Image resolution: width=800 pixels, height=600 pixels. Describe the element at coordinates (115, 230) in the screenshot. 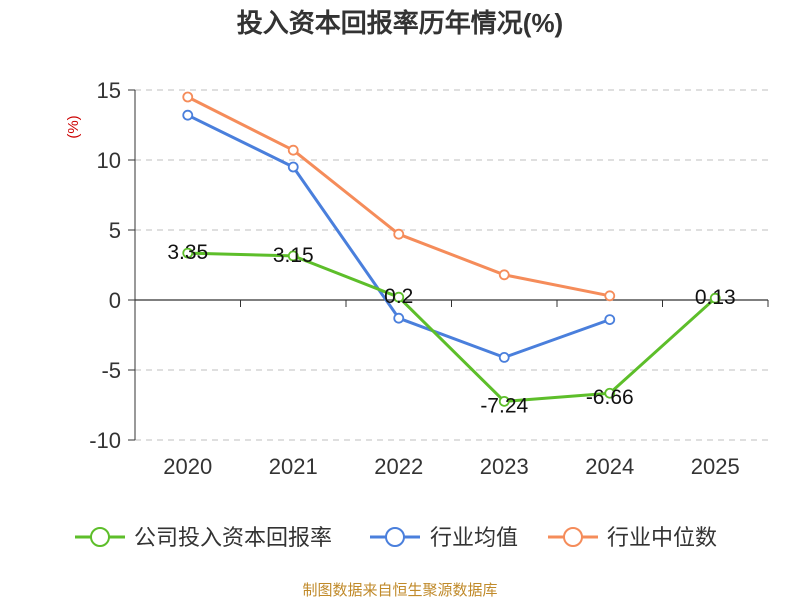

I see `y-tick-label: 5` at that location.